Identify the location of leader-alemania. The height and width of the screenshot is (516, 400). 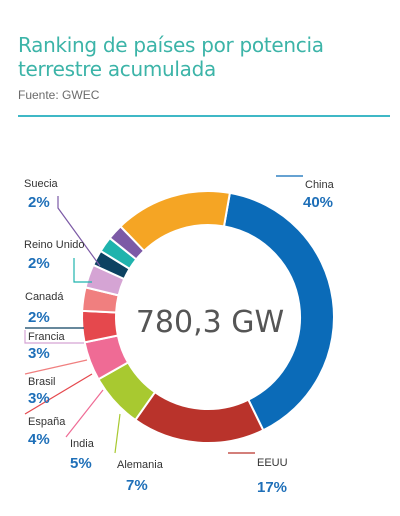
(117, 433).